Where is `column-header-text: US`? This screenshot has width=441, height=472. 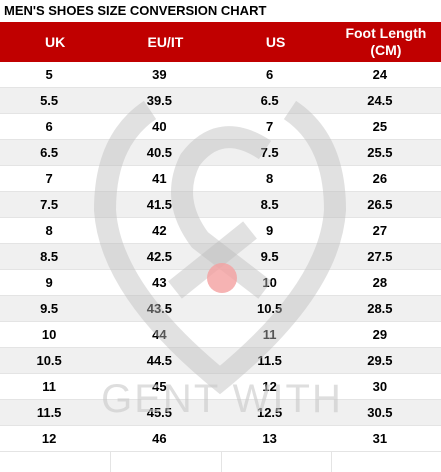 column-header-text: US is located at coordinates (275, 41).